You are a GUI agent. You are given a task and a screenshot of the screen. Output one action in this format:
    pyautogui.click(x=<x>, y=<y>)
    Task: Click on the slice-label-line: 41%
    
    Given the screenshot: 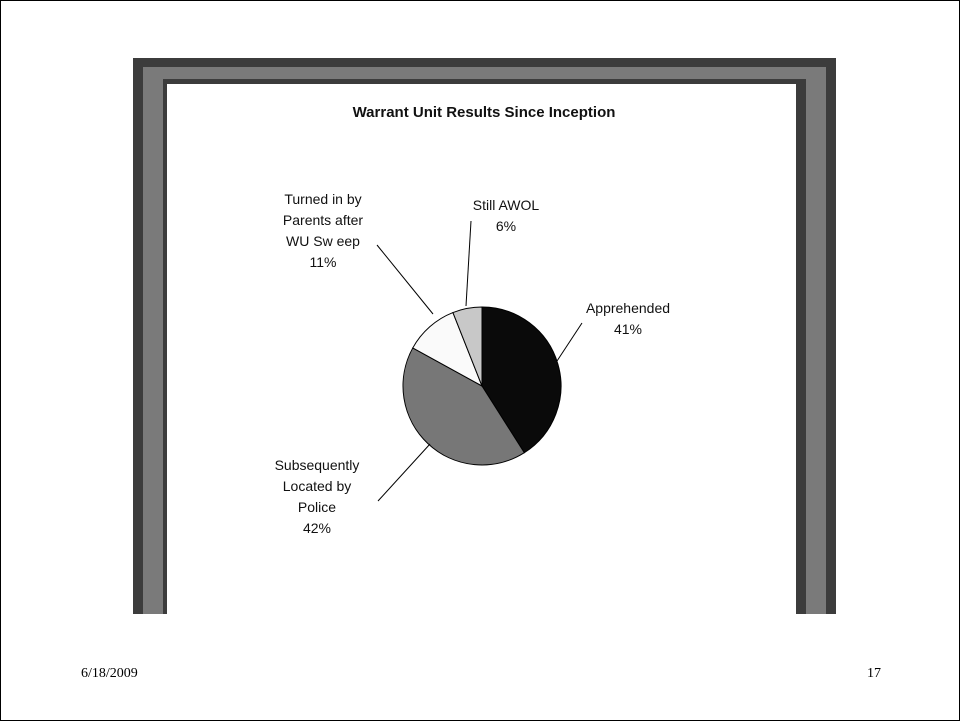 What is the action you would take?
    pyautogui.click(x=628, y=329)
    